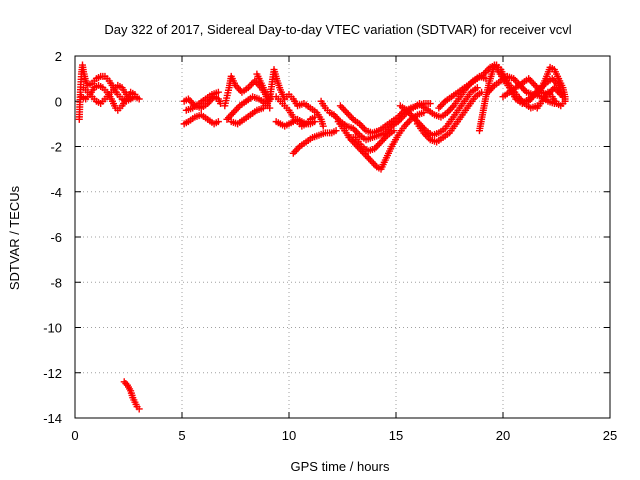  What do you see at coordinates (289, 435) in the screenshot?
I see `x-tick-label: 10` at bounding box center [289, 435].